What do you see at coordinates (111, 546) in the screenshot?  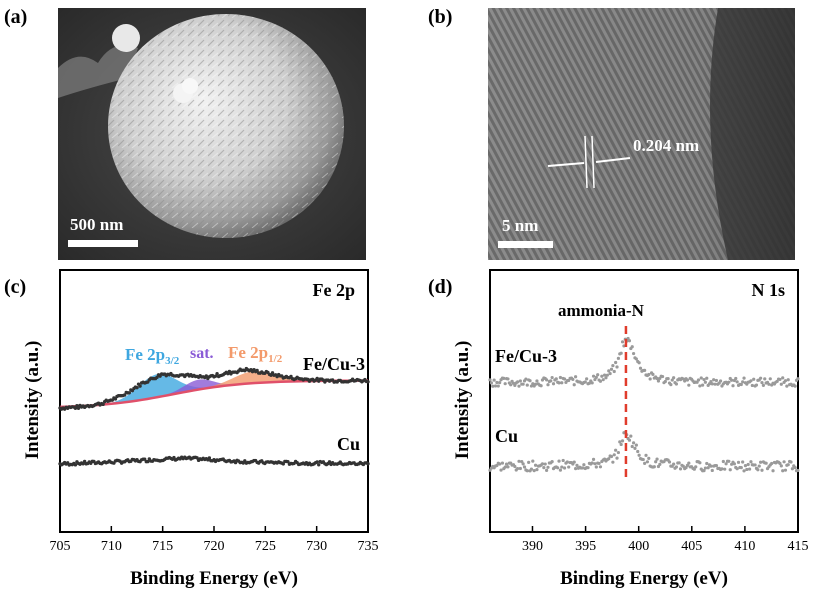 I see `chart-c-tick-label: 710` at bounding box center [111, 546].